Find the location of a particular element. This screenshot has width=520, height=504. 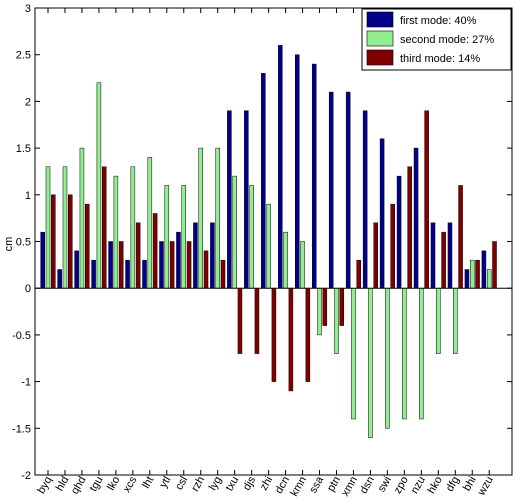

x-category-label-nzu: nzu is located at coordinates (418, 485).